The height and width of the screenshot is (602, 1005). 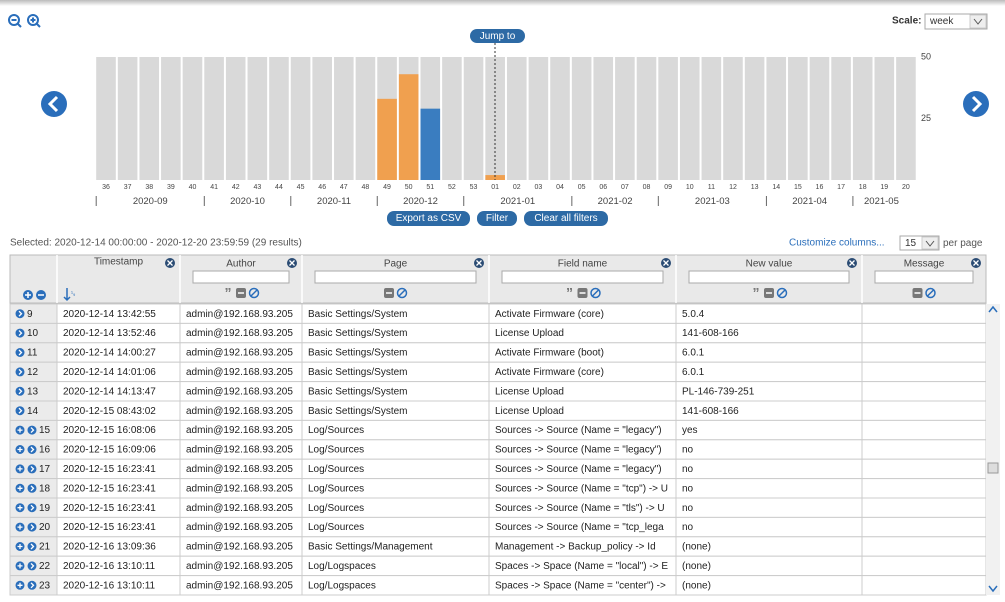 What do you see at coordinates (109, 372) in the screenshot?
I see `cell-text: 2020-12-14 14:01:06` at bounding box center [109, 372].